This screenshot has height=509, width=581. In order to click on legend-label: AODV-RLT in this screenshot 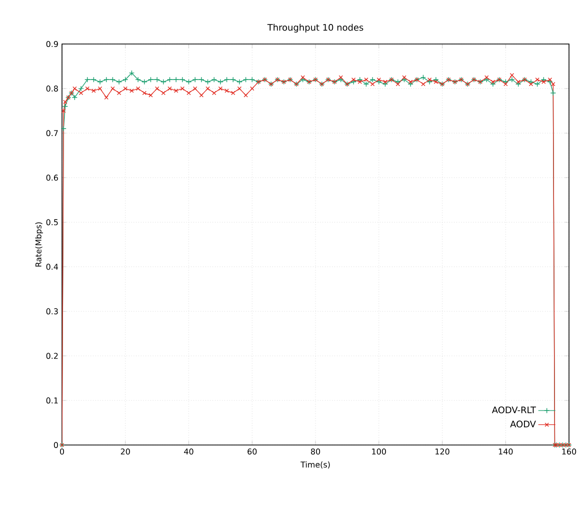, I will do `click(514, 410)`.